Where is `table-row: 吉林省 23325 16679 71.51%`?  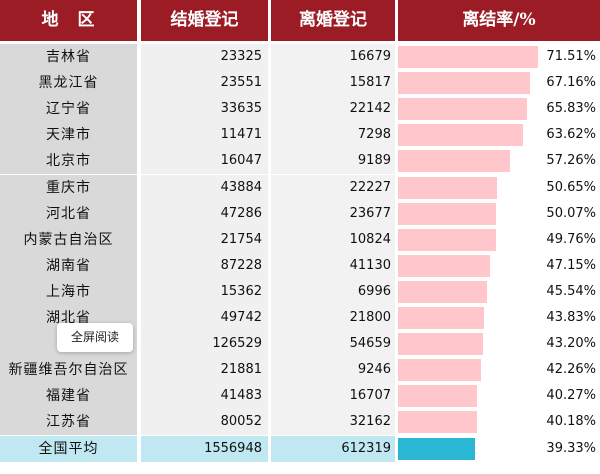 table-row: 吉林省 23325 16679 71.51% is located at coordinates (300, 57).